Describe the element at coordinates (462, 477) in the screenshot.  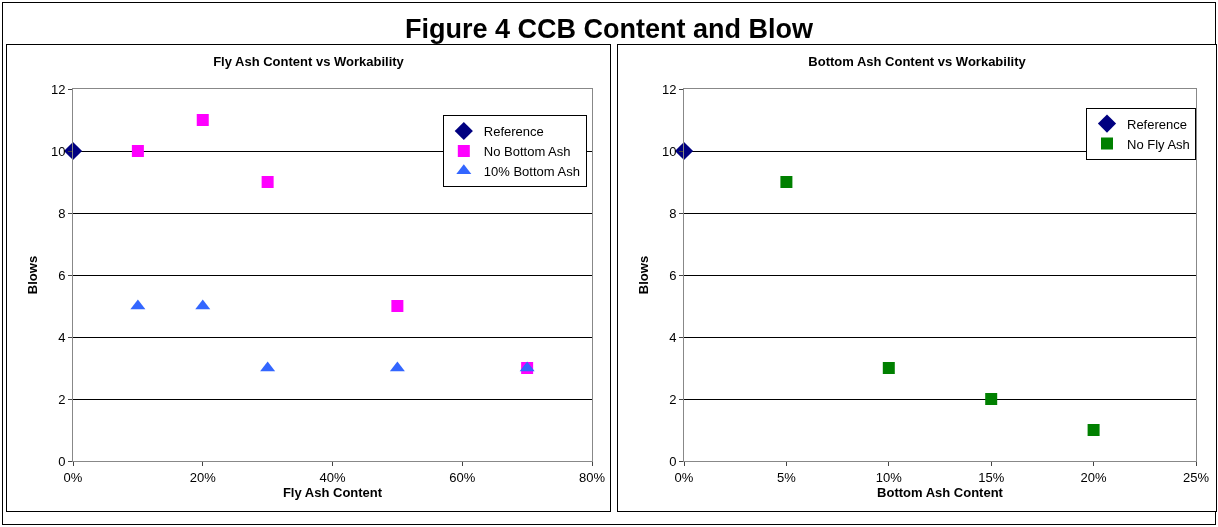
I see `x-tick-label: 60%` at that location.